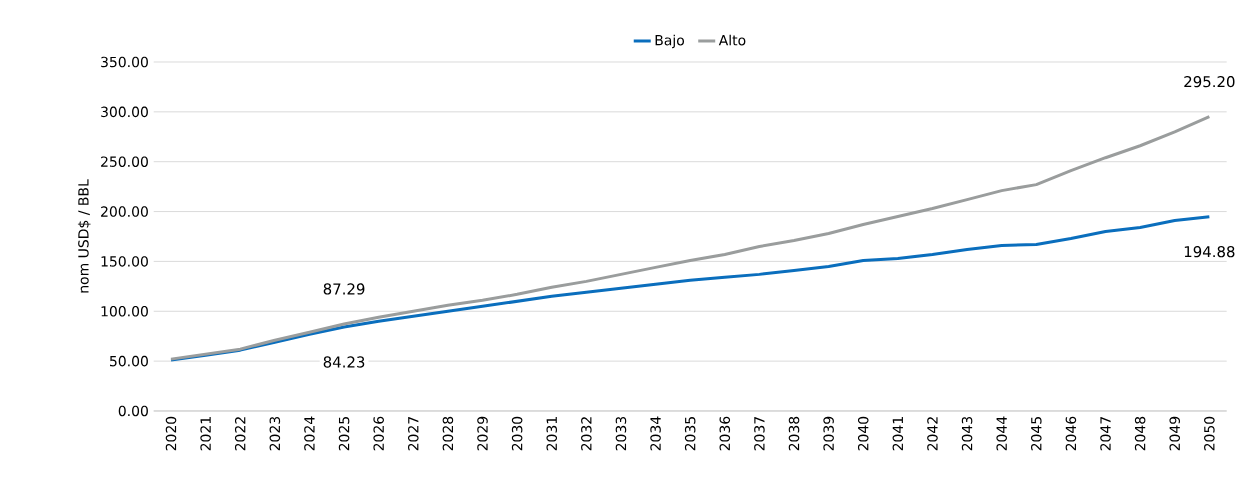 This screenshot has height=486, width=1257. What do you see at coordinates (205, 434) in the screenshot?
I see `x-tick-label: 2021` at bounding box center [205, 434].